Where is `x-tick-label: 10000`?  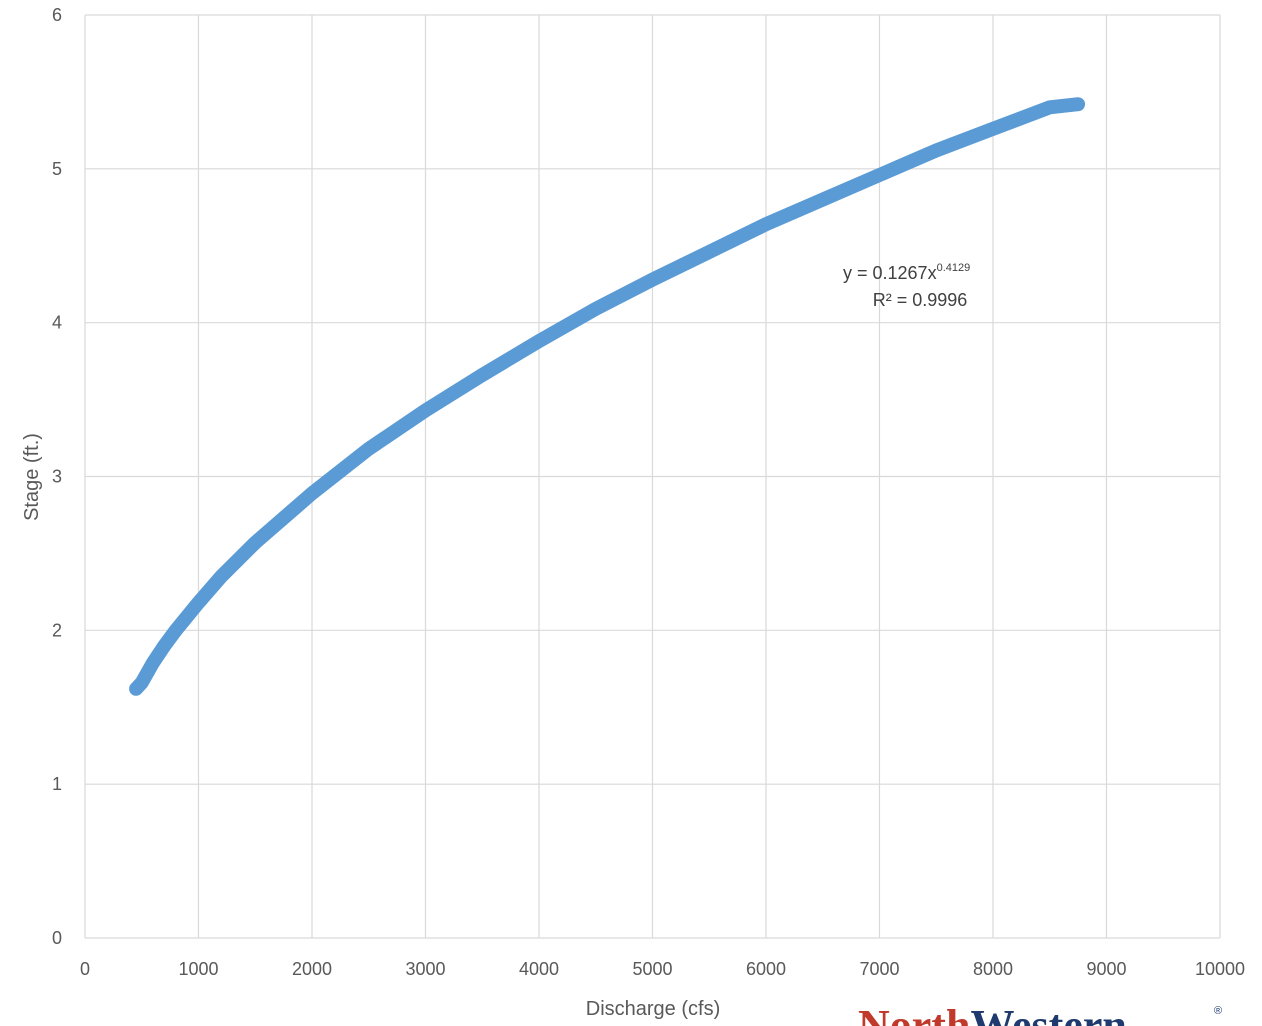
x-tick-label: 10000 is located at coordinates (1220, 969).